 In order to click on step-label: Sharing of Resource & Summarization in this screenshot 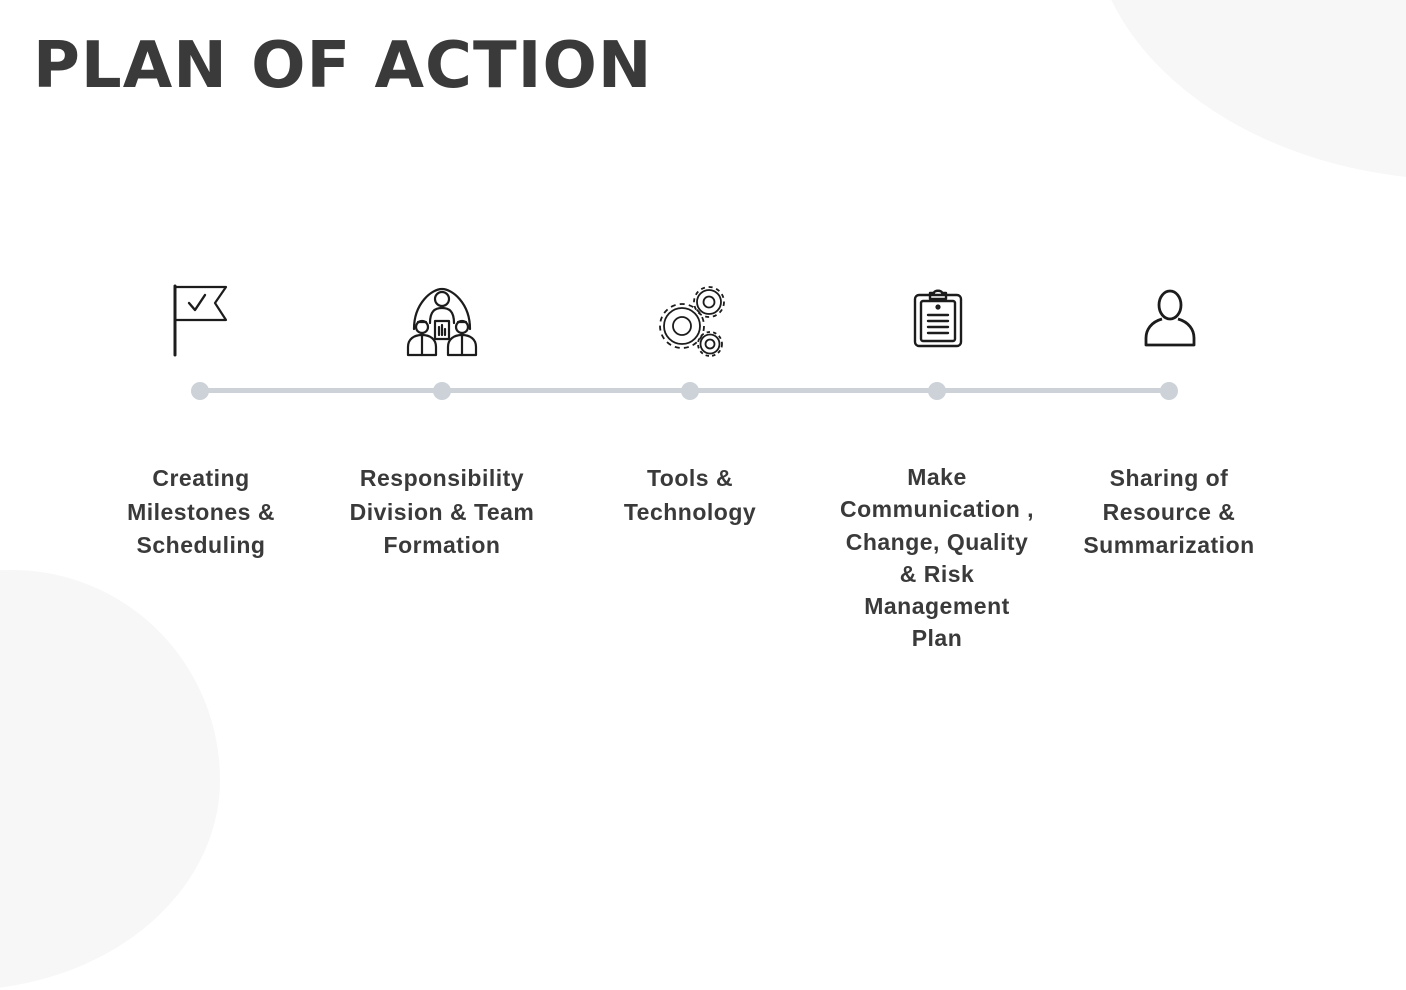, I will do `click(1169, 511)`.